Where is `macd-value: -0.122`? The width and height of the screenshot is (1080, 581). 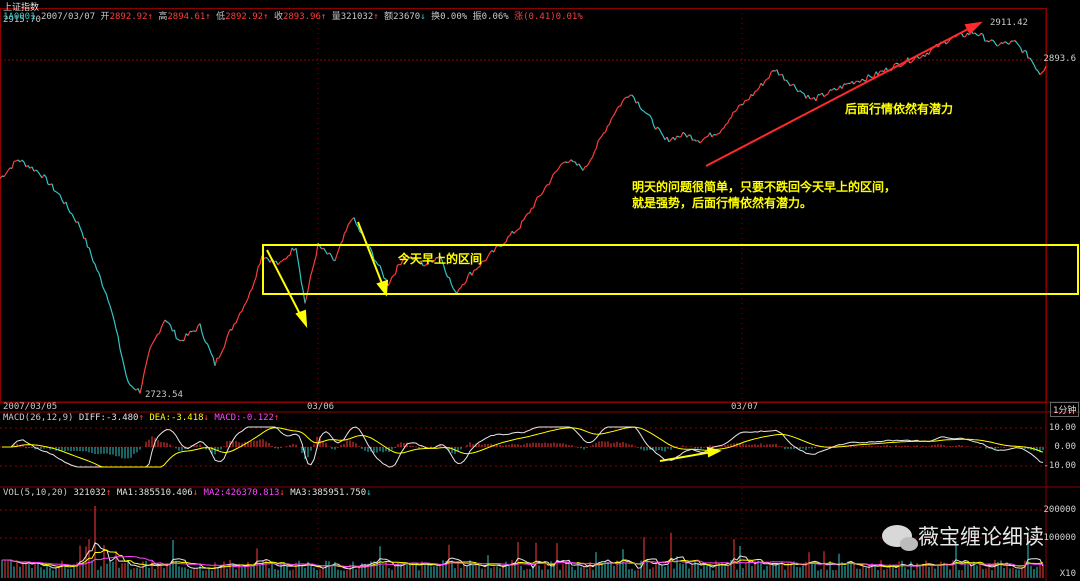
macd-value: -0.122 is located at coordinates (257, 418).